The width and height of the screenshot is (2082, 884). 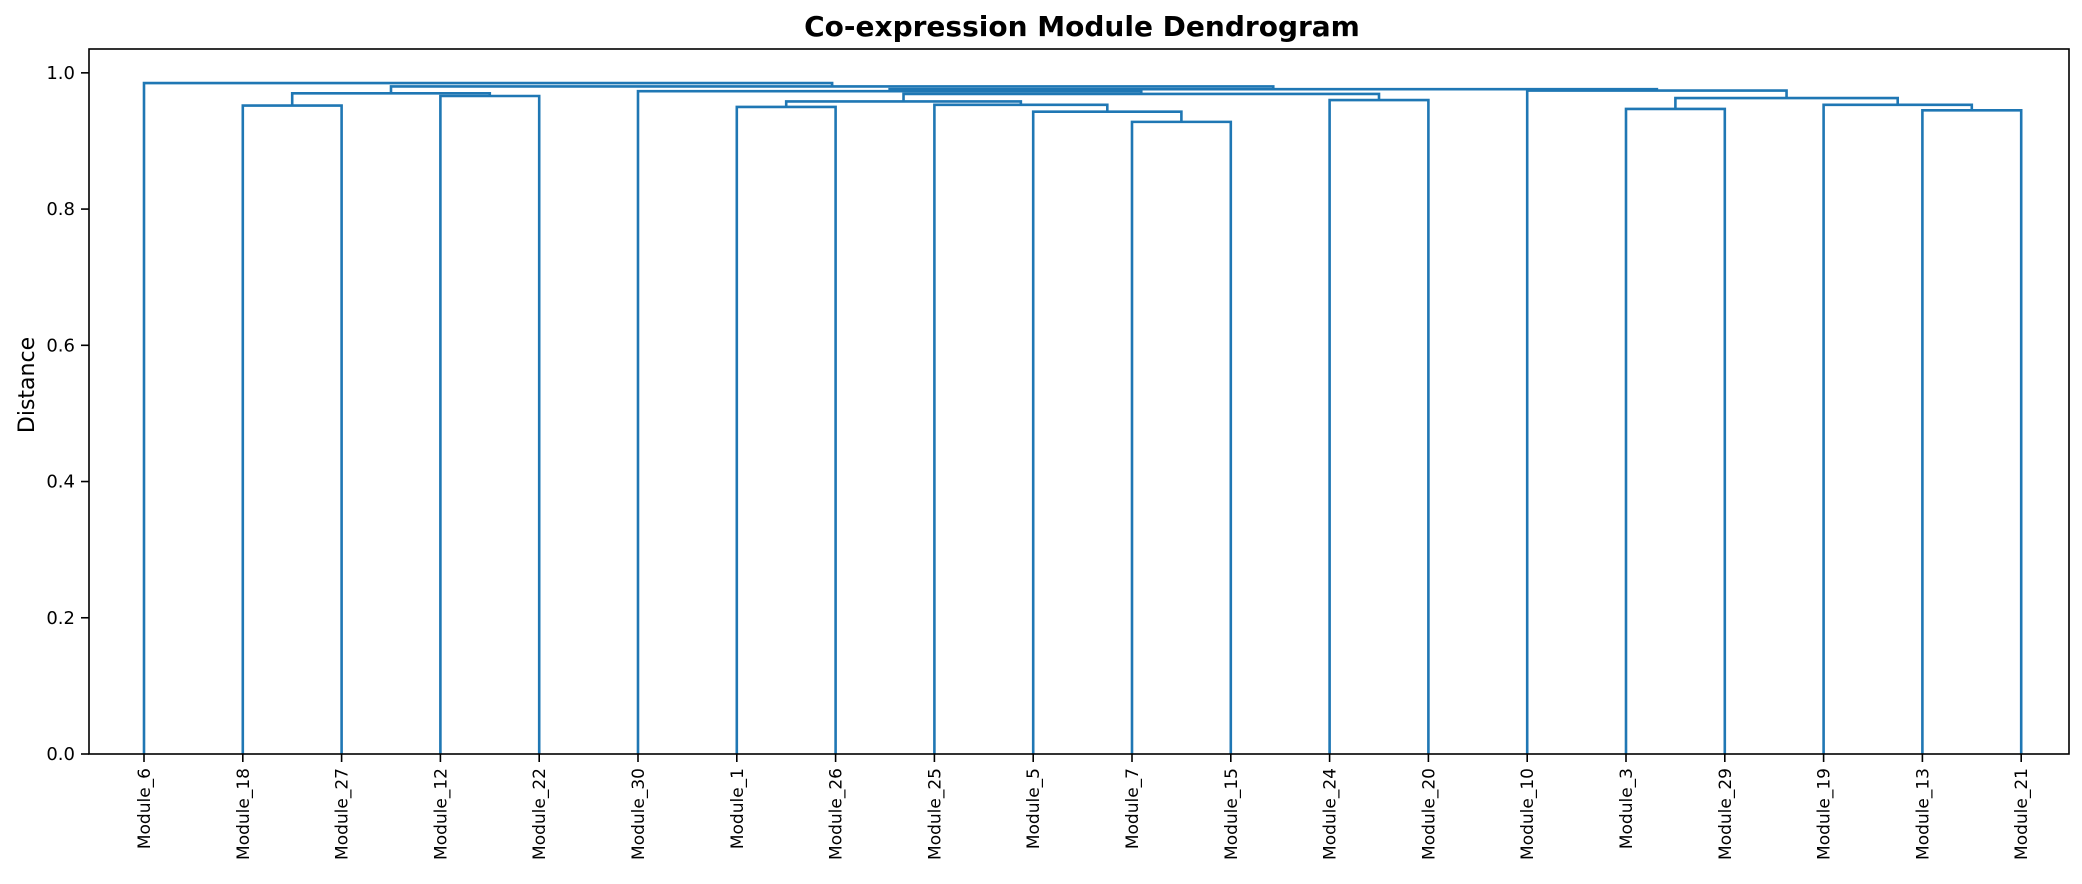 What do you see at coordinates (343, 814) in the screenshot?
I see `leaf-label: Module_27` at bounding box center [343, 814].